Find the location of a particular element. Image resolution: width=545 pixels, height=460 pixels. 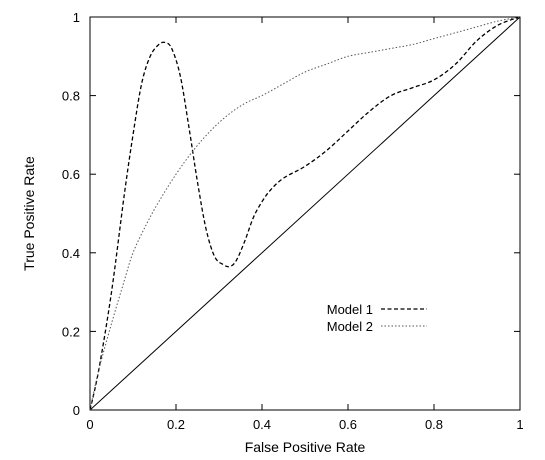

x-axis-label: False Positive Rate is located at coordinates (305, 447).